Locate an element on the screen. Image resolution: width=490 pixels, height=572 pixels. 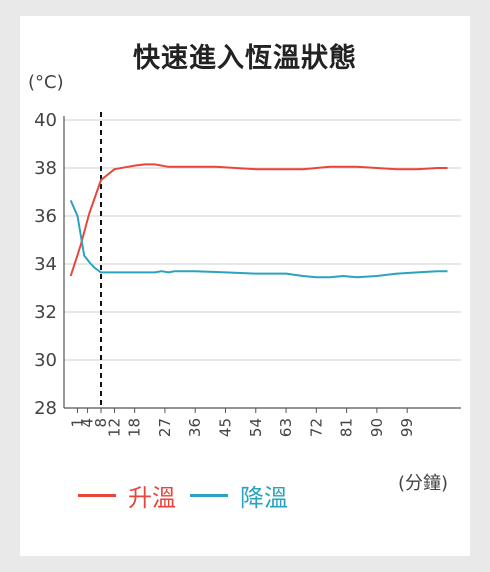
y-tick-label-30: 30 is located at coordinates (45, 360).